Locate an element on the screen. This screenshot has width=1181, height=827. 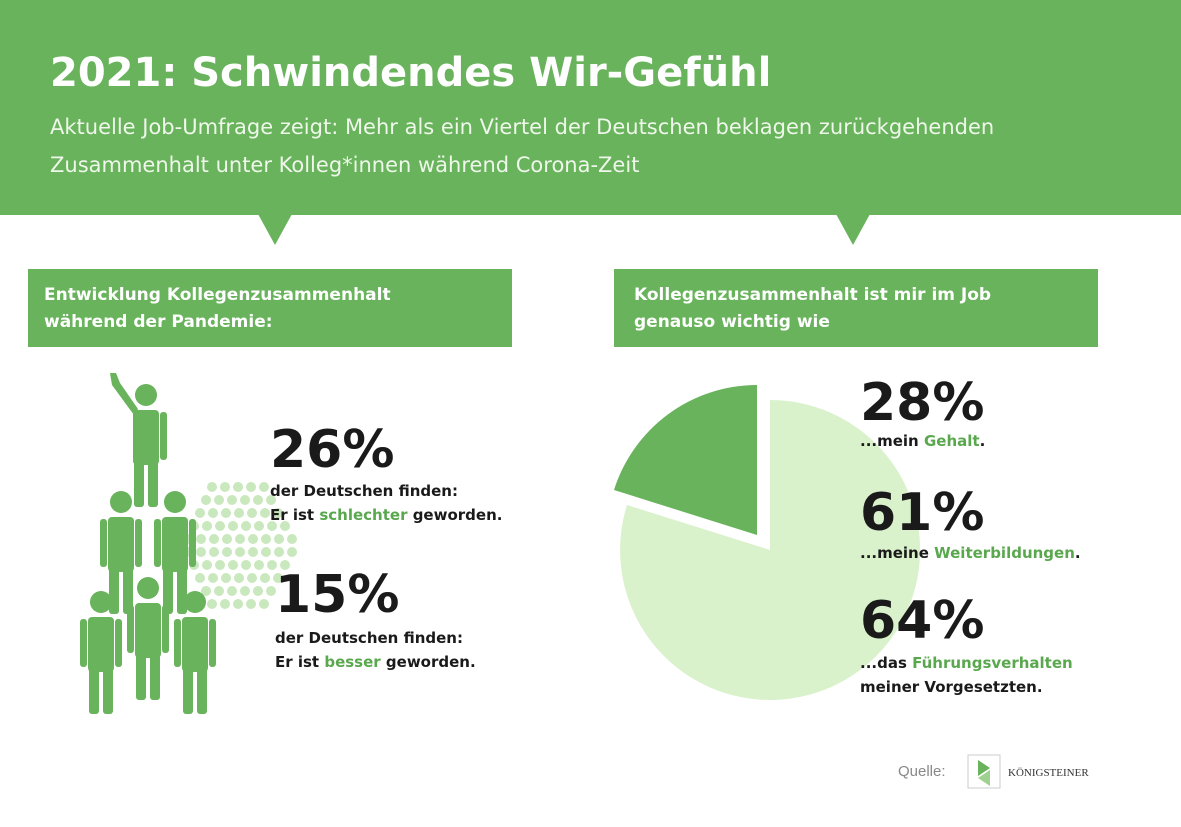
left-heading-box is located at coordinates (270, 308).